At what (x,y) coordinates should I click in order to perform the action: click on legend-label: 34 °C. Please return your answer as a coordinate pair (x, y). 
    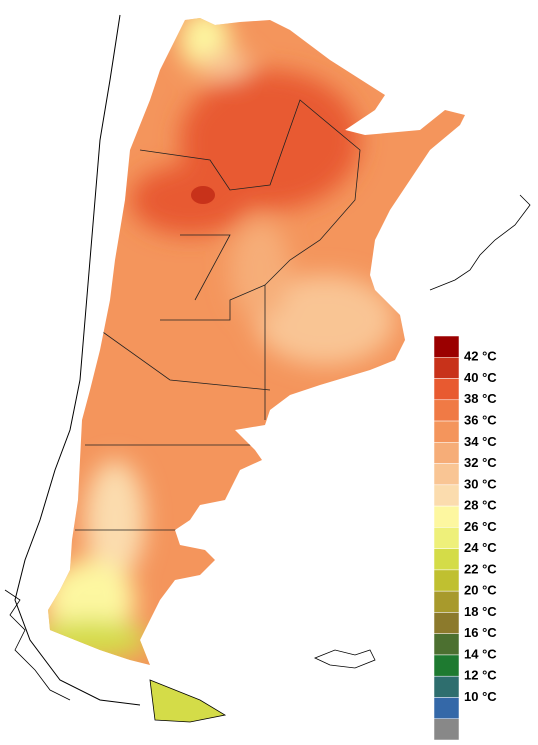
    Looking at the image, I should click on (480, 441).